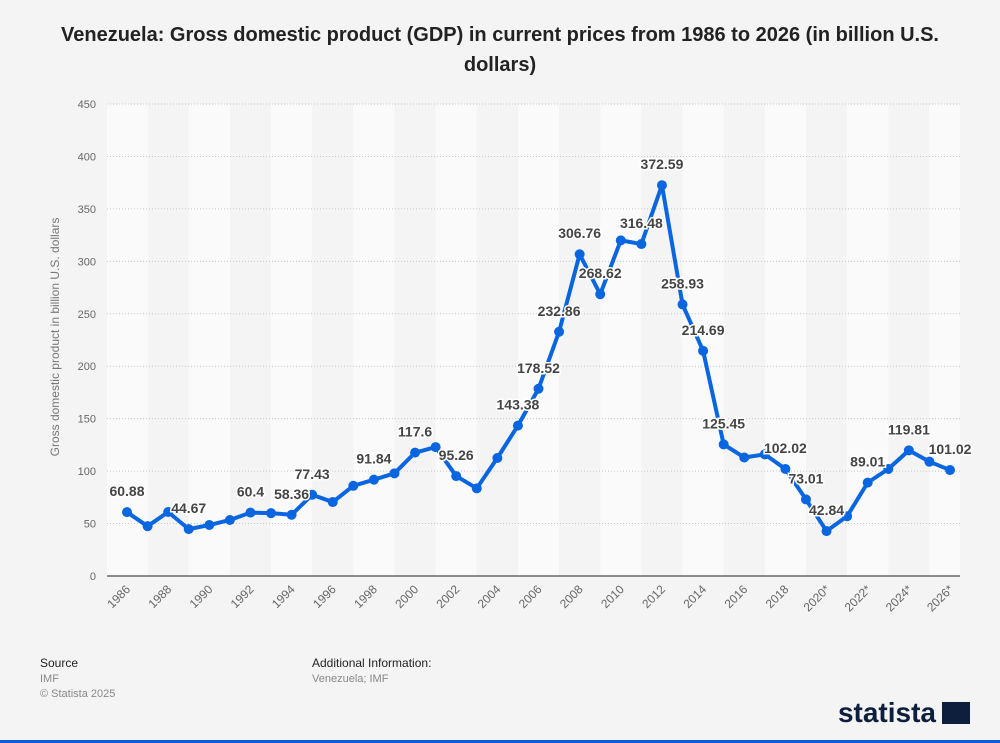  What do you see at coordinates (571, 596) in the screenshot?
I see `x-tick-label: 2008` at bounding box center [571, 596].